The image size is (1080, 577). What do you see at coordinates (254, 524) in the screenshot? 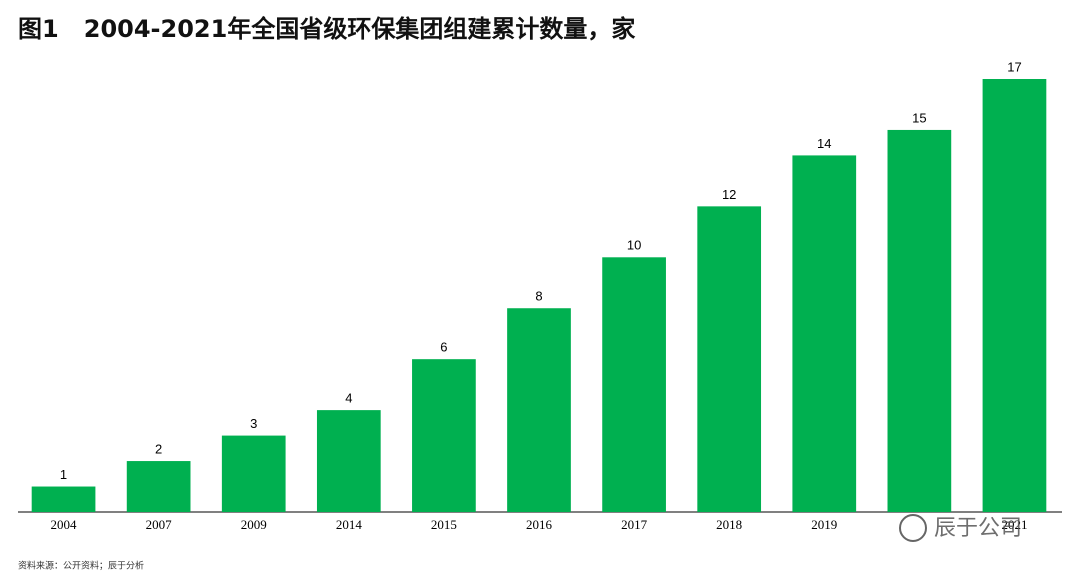
I see `x-tick-label: 2009` at bounding box center [254, 524].